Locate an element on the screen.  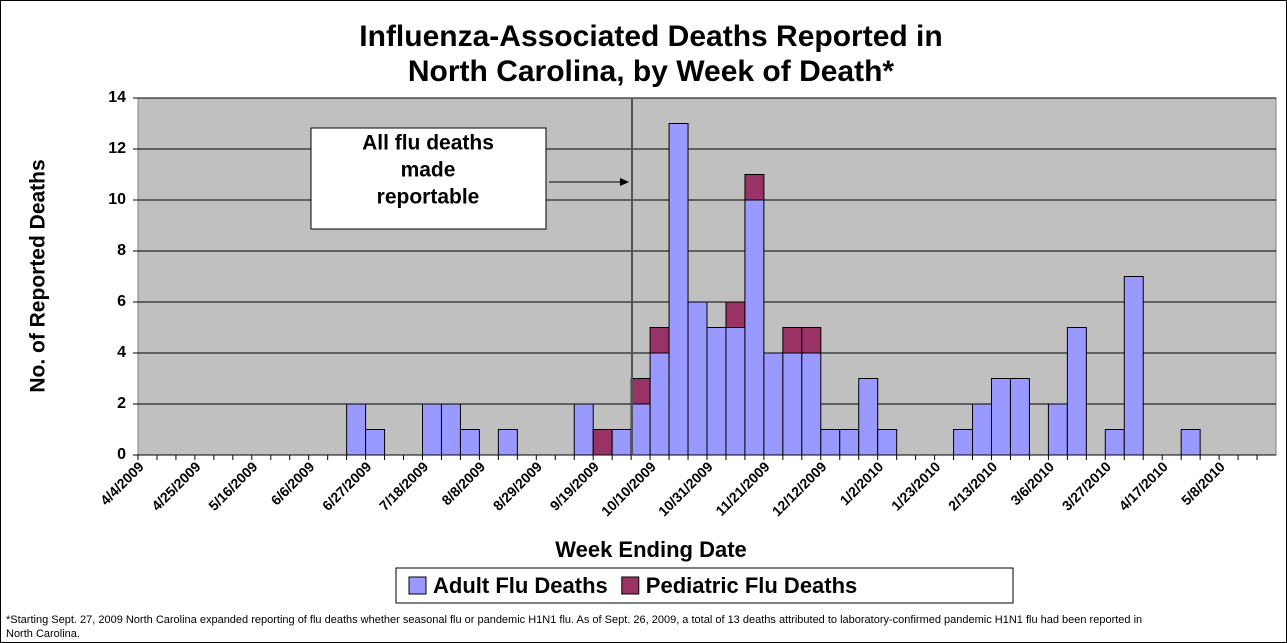
x-tick-label: 12/12/2009 is located at coordinates (799, 488).